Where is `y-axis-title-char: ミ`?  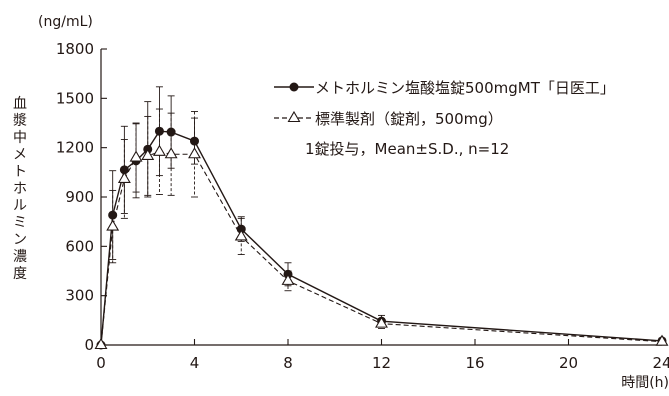 y-axis-title-char: ミ is located at coordinates (20, 223).